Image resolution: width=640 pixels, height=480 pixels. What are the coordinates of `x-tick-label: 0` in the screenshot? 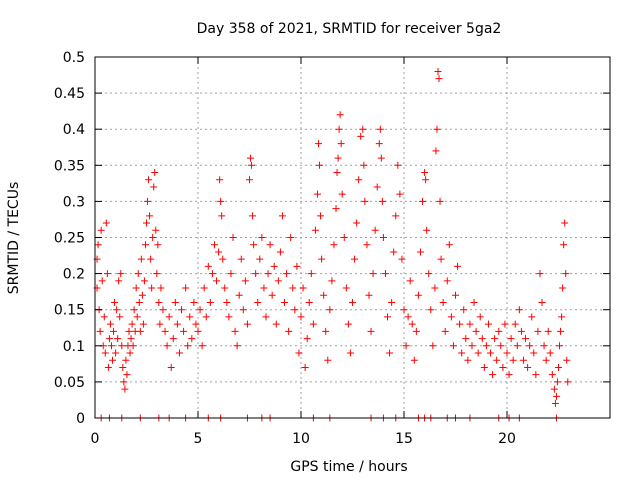 It's located at (95, 439).